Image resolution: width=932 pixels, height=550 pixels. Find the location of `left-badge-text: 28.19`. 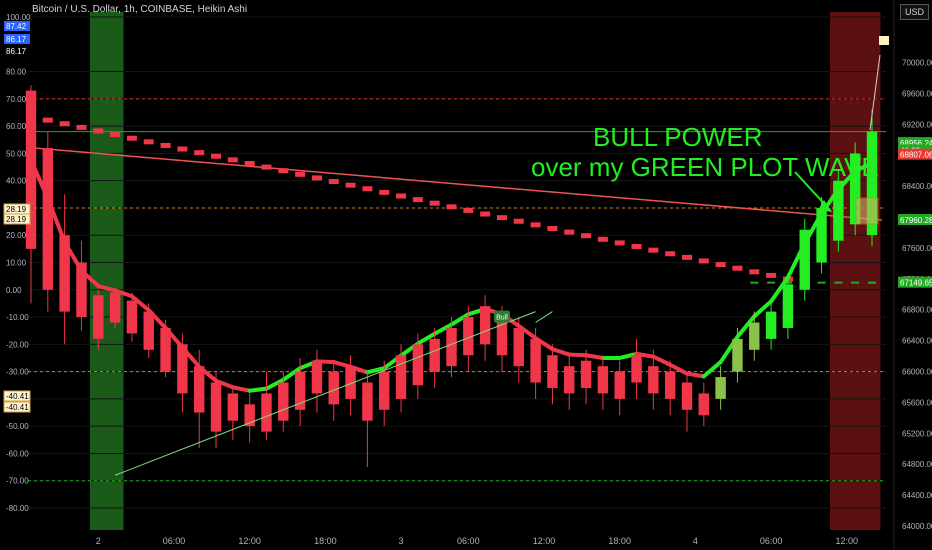

left-badge-text: 28.19 is located at coordinates (16, 219).